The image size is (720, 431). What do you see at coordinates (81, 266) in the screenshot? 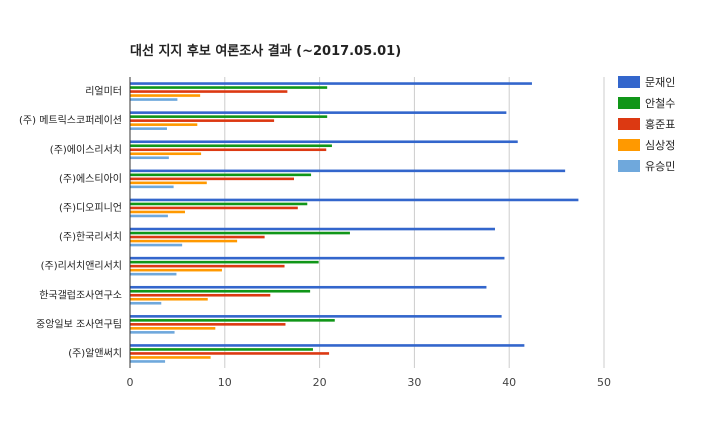
I see `category-label: (주)리서치앤리서치` at bounding box center [81, 266].